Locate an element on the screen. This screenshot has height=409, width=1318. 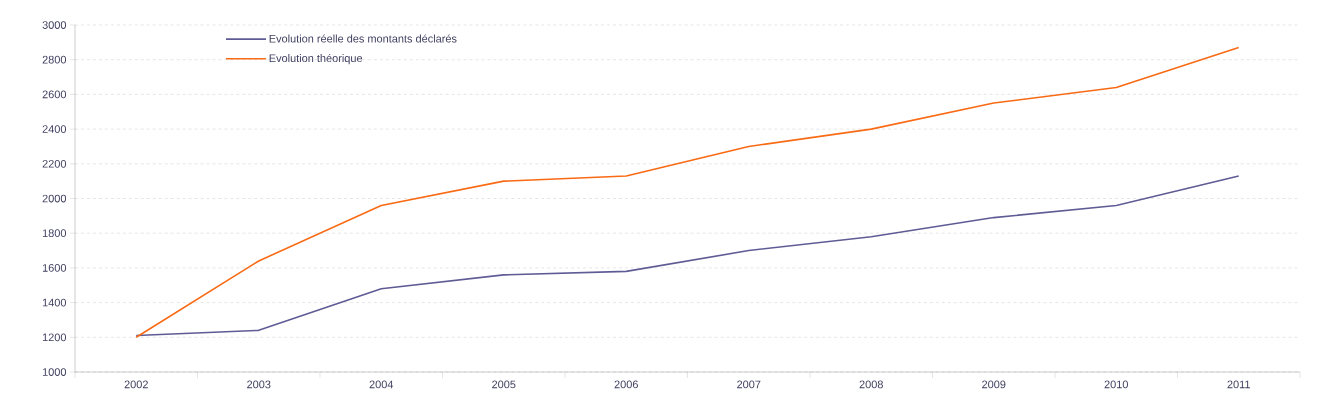
x-tick-label: 2009 is located at coordinates (994, 384).